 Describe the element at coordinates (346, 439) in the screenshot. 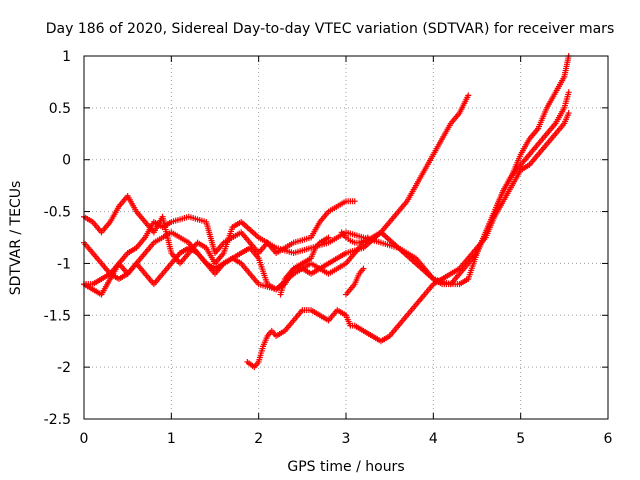

I see `x-tick-label: 3` at that location.